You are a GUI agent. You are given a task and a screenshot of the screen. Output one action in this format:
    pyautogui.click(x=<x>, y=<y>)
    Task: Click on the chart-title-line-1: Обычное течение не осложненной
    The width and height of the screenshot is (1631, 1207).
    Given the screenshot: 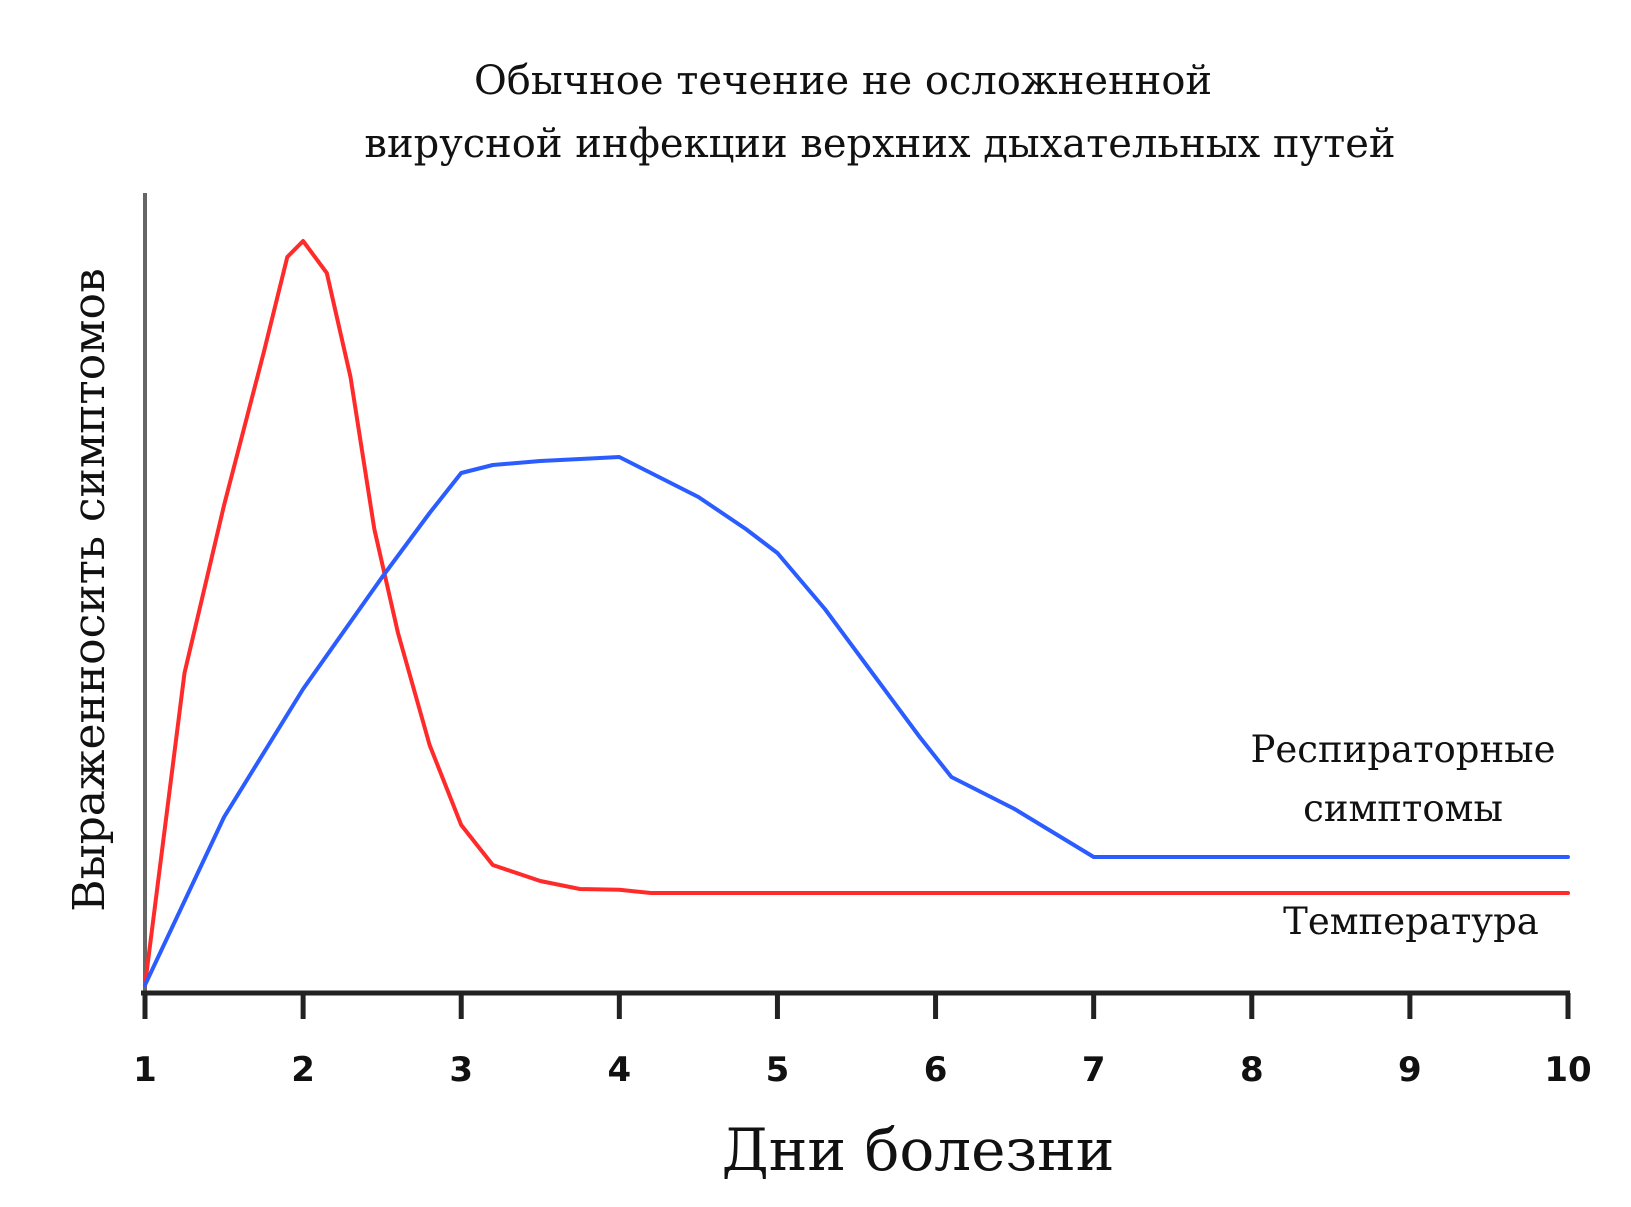 What is the action you would take?
    pyautogui.click(x=843, y=81)
    